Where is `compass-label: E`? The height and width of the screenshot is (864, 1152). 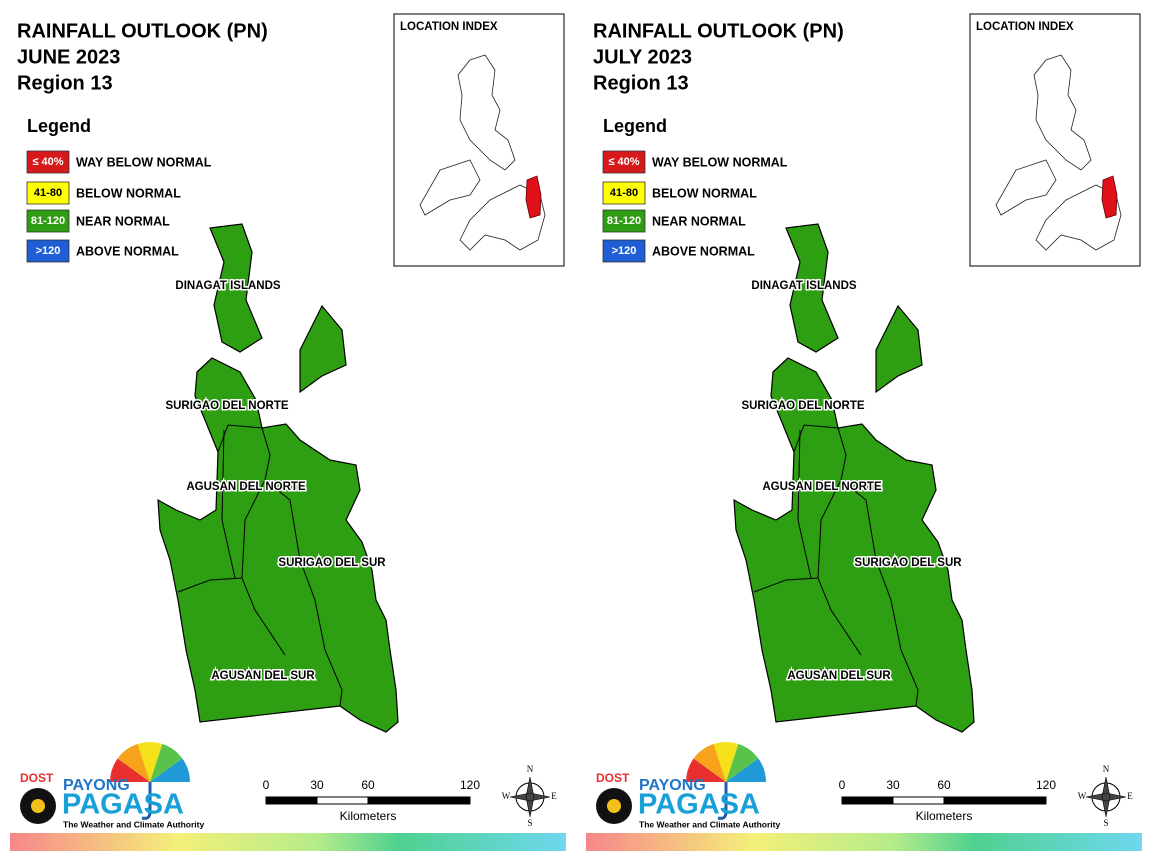 compass-label: E is located at coordinates (1130, 796).